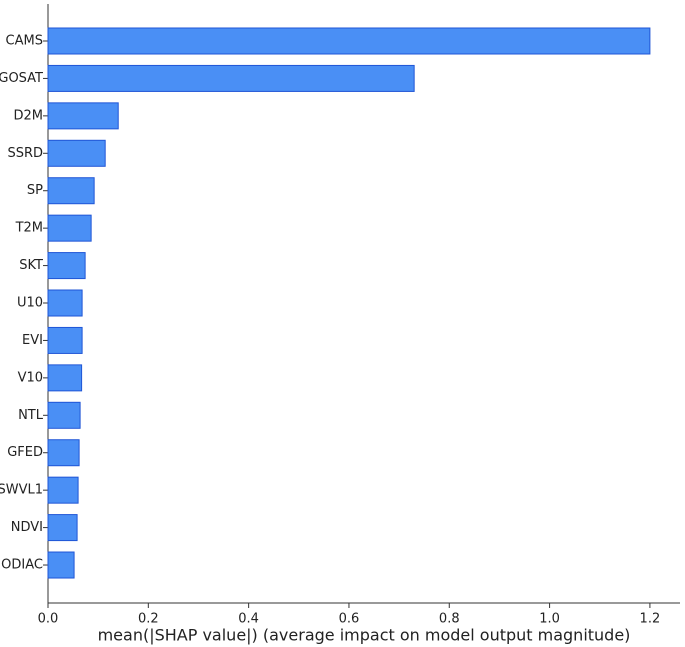 This screenshot has width=685, height=647. I want to click on y-tick-label: NDVI, so click(27, 527).